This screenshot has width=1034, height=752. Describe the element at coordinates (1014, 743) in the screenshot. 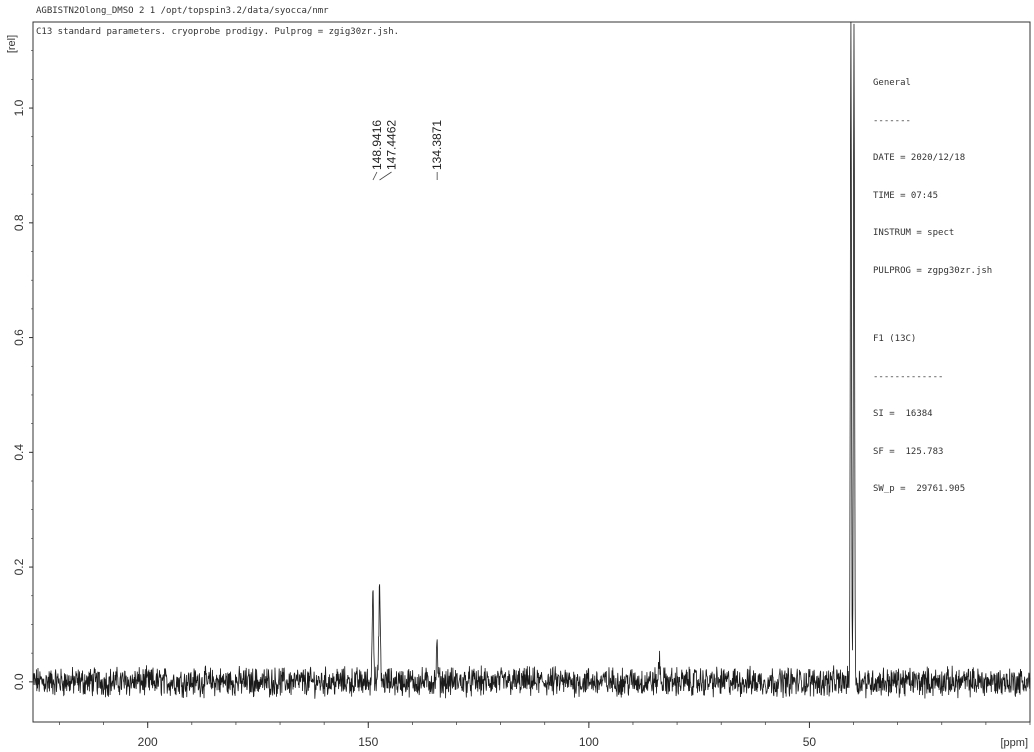

I see `x-axis-label: [ppm]` at that location.